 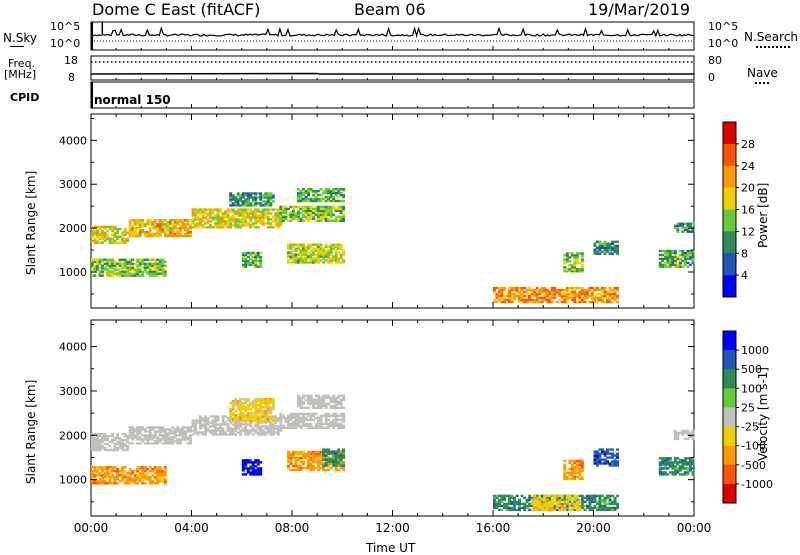 What do you see at coordinates (723, 43) in the screenshot?
I see `nsearch-tick-bottom: 10^0` at bounding box center [723, 43].